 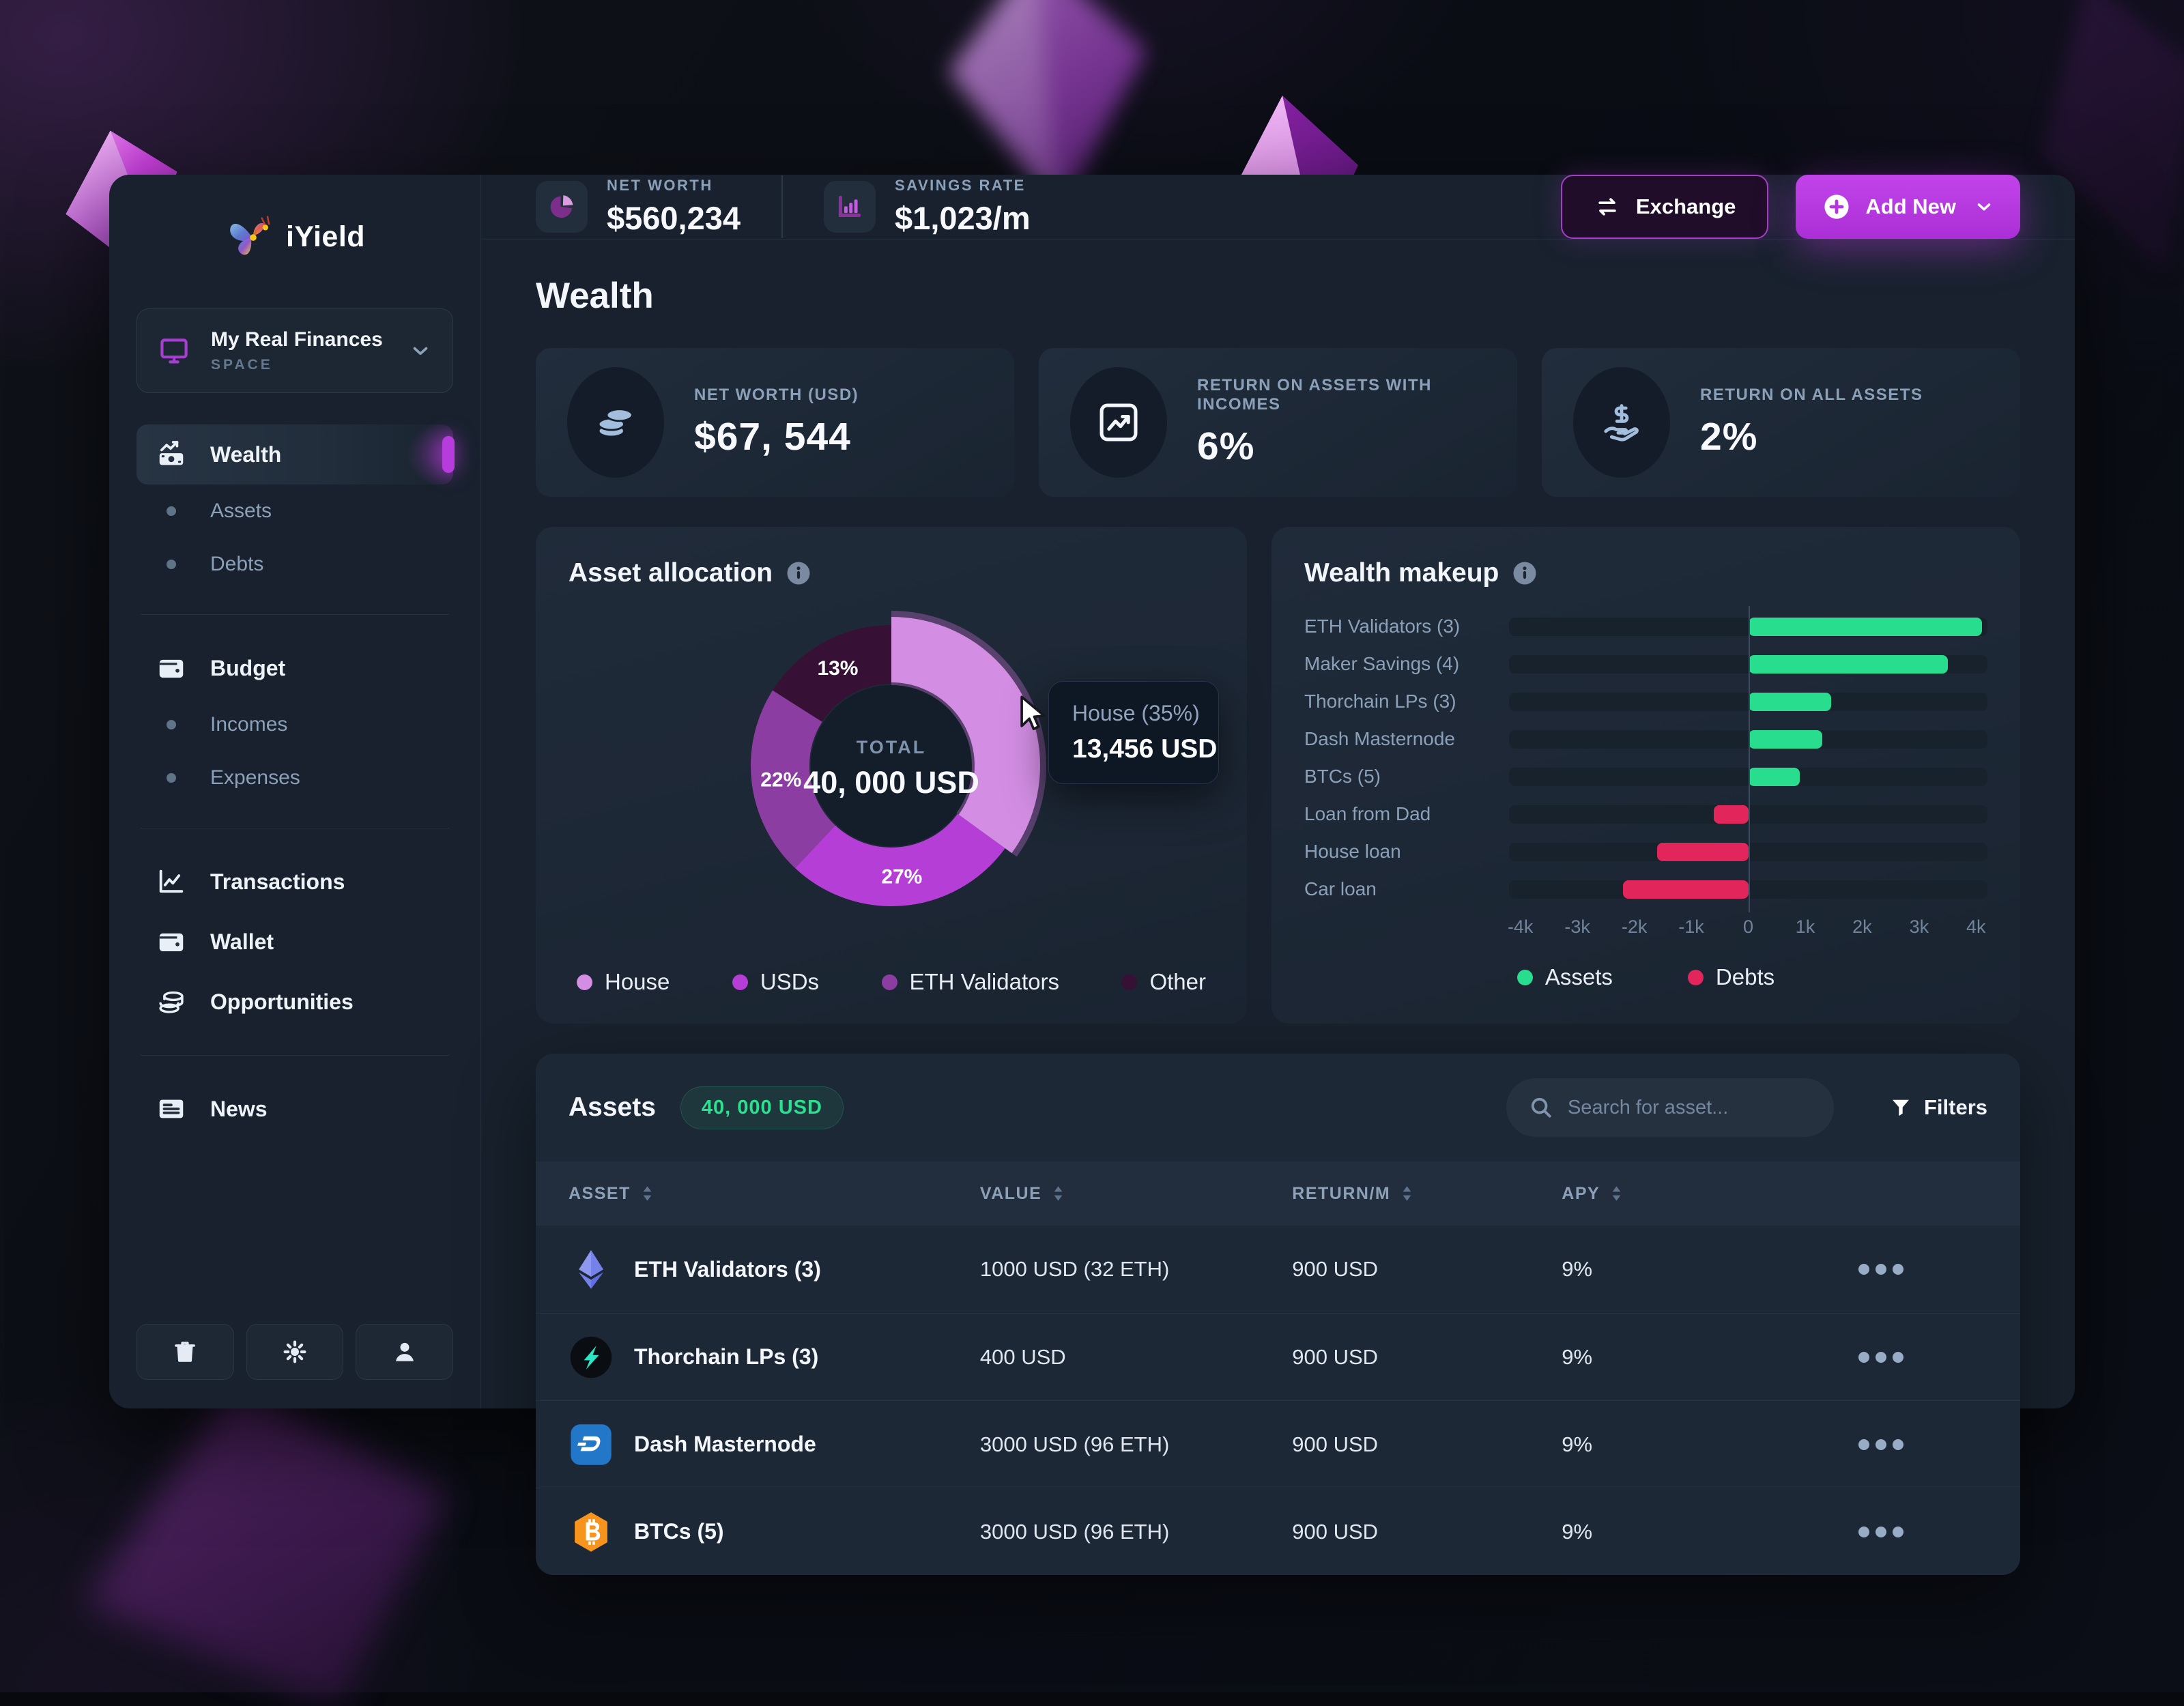 I want to click on add-new-label: Add New, so click(x=1910, y=206).